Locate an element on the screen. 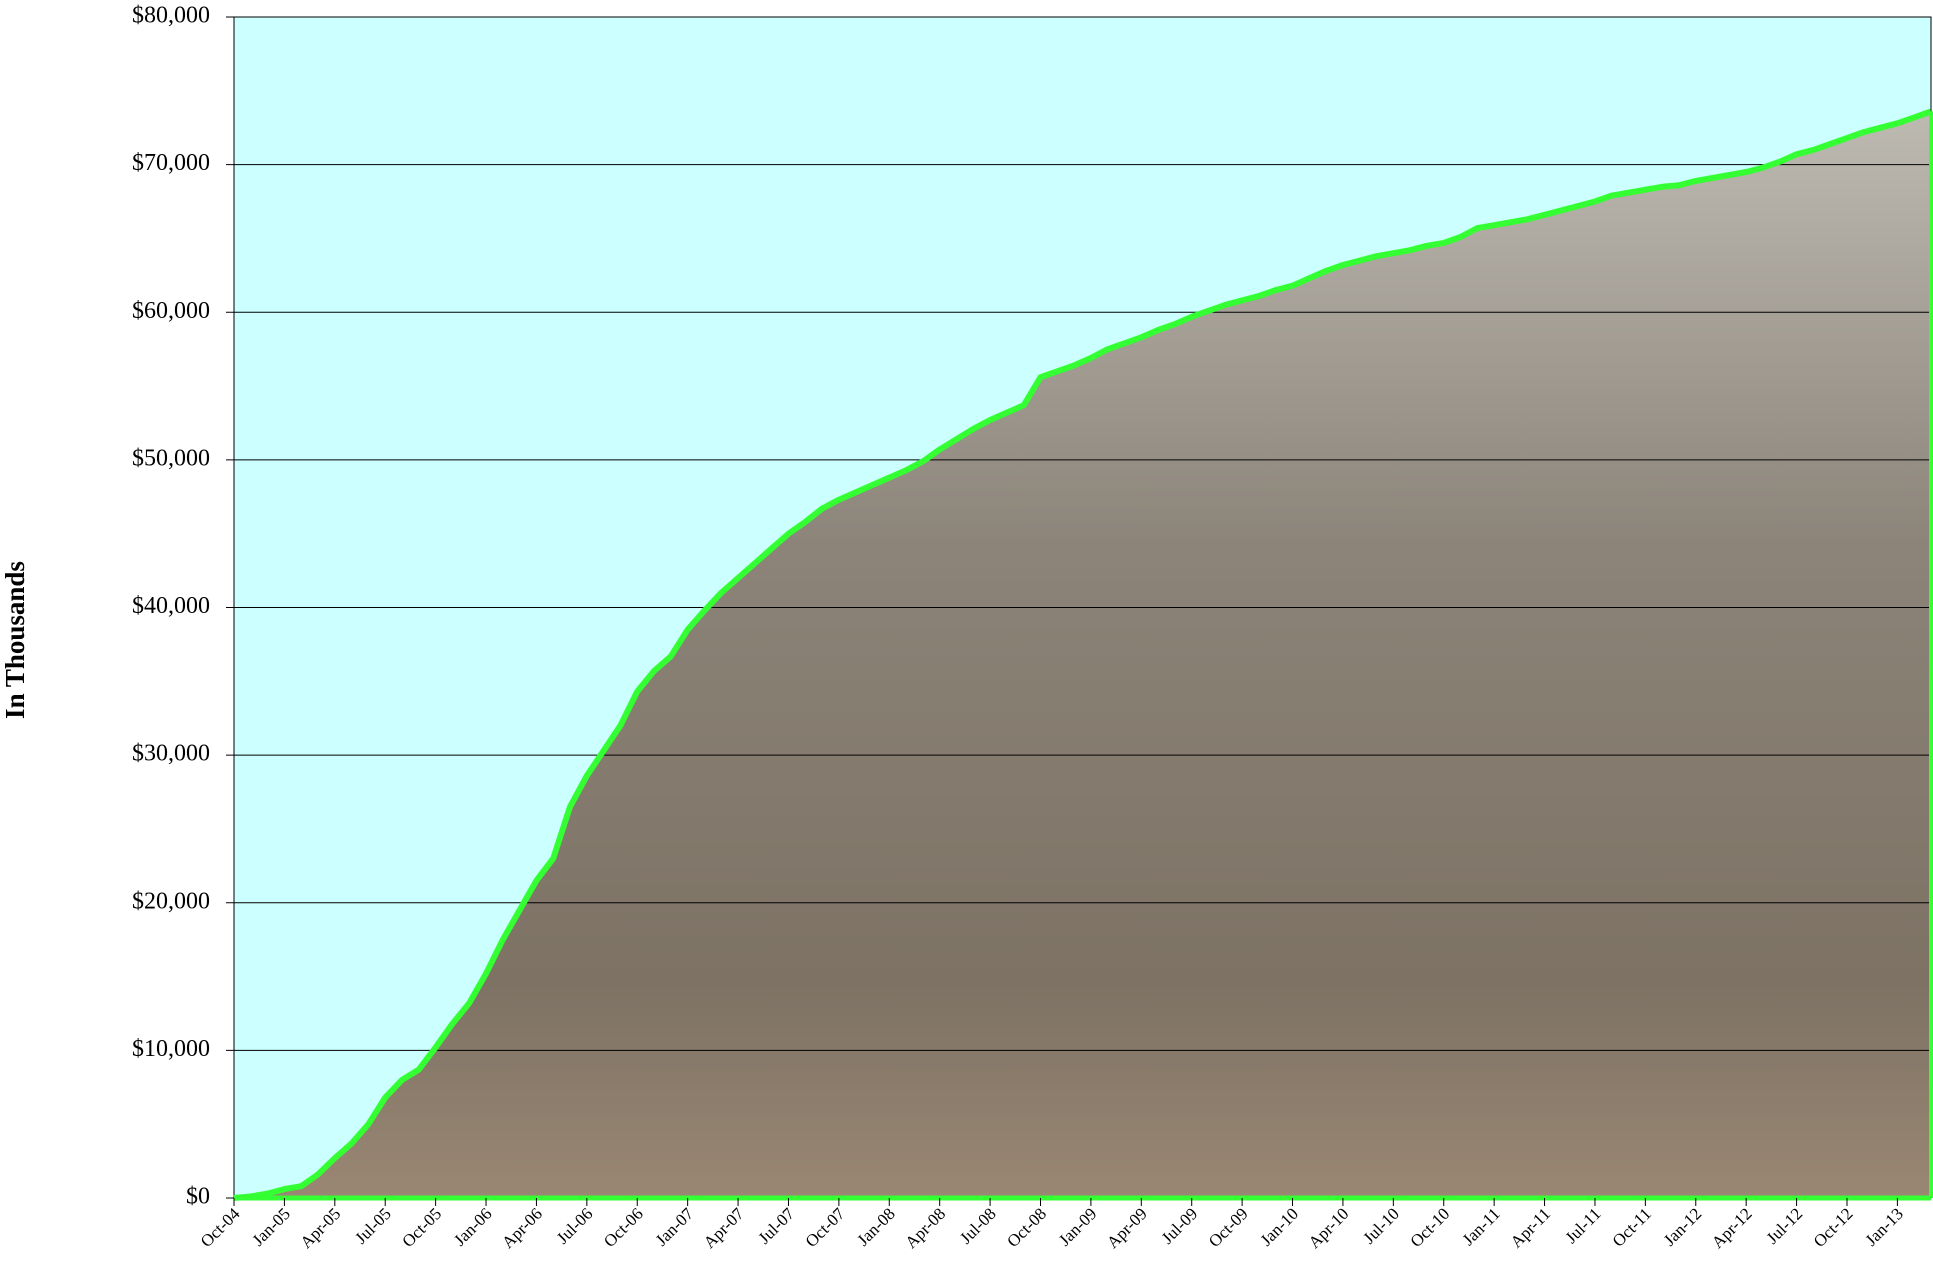  x-tick-label: Apr-05 is located at coordinates (320, 1228).